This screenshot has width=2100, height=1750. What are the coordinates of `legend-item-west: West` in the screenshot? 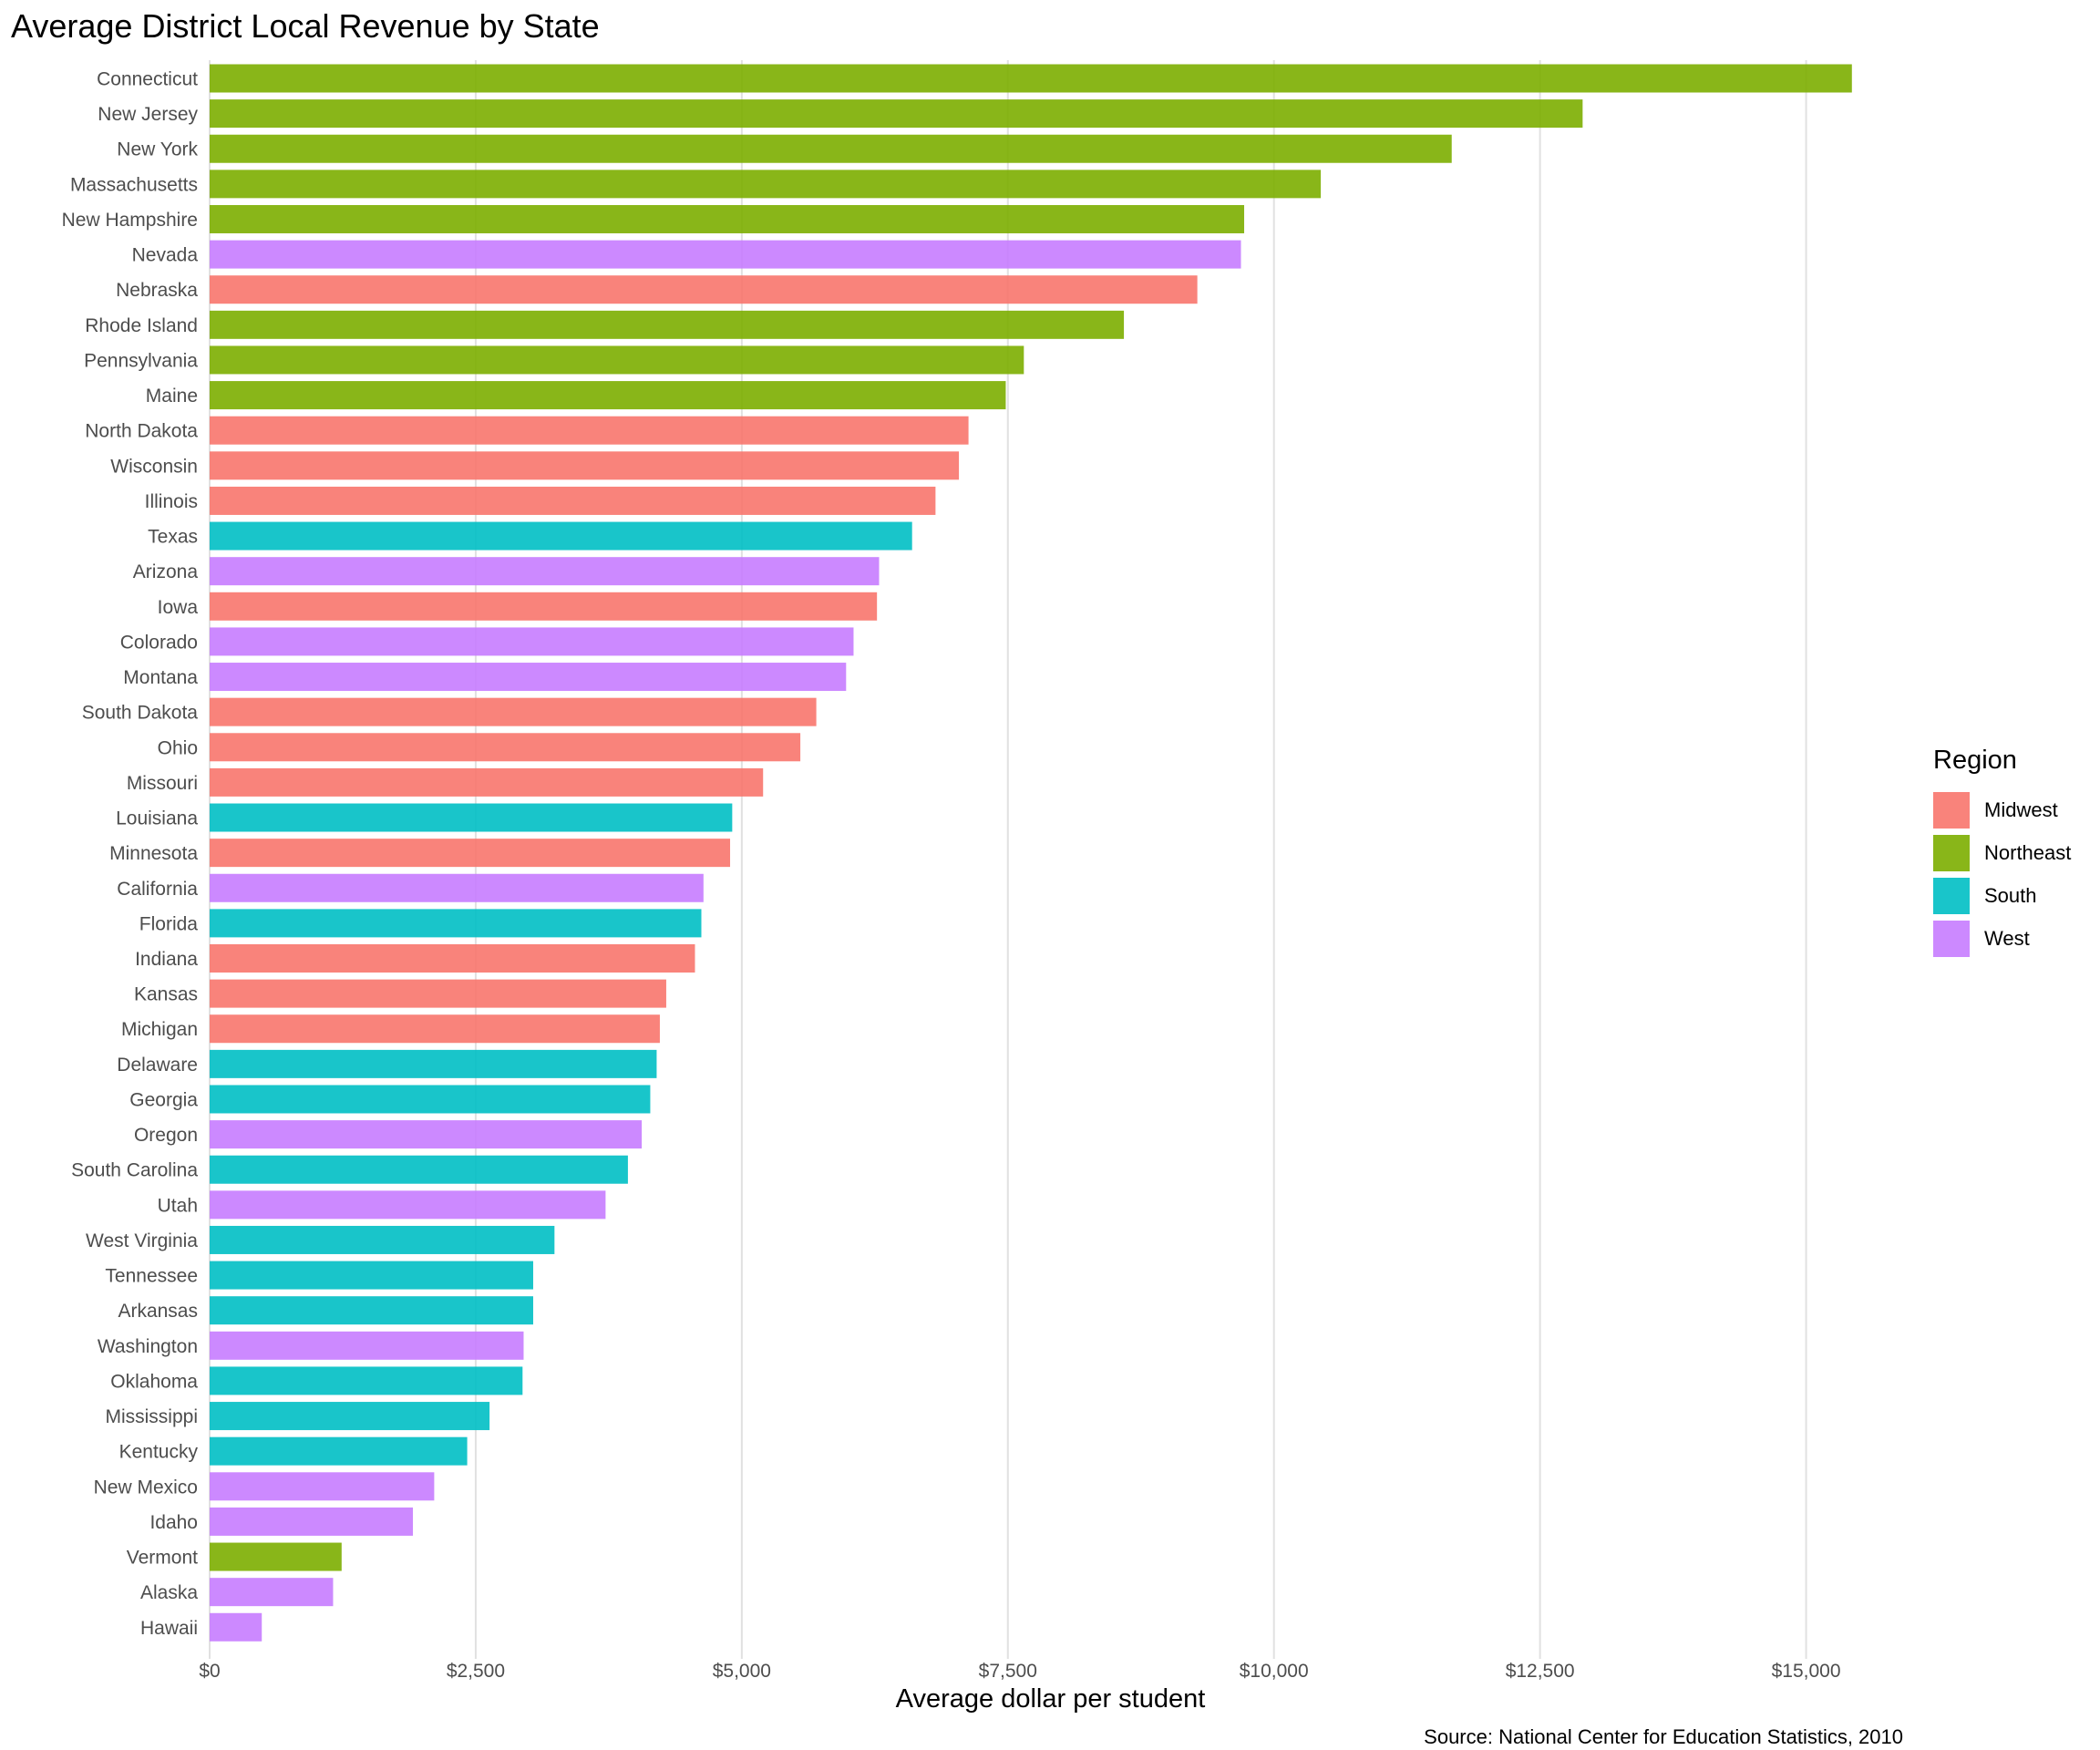 It's located at (2000, 939).